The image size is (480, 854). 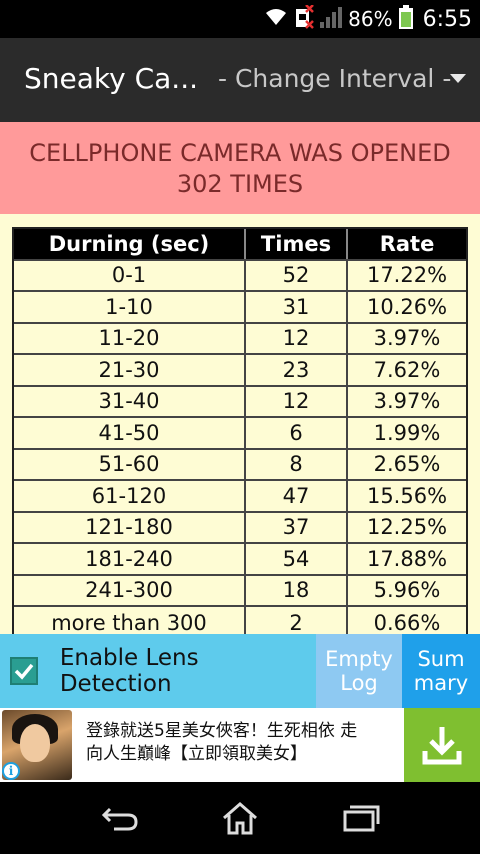 I want to click on lens-detection-toggle: Enable Lens Detection, so click(x=158, y=671).